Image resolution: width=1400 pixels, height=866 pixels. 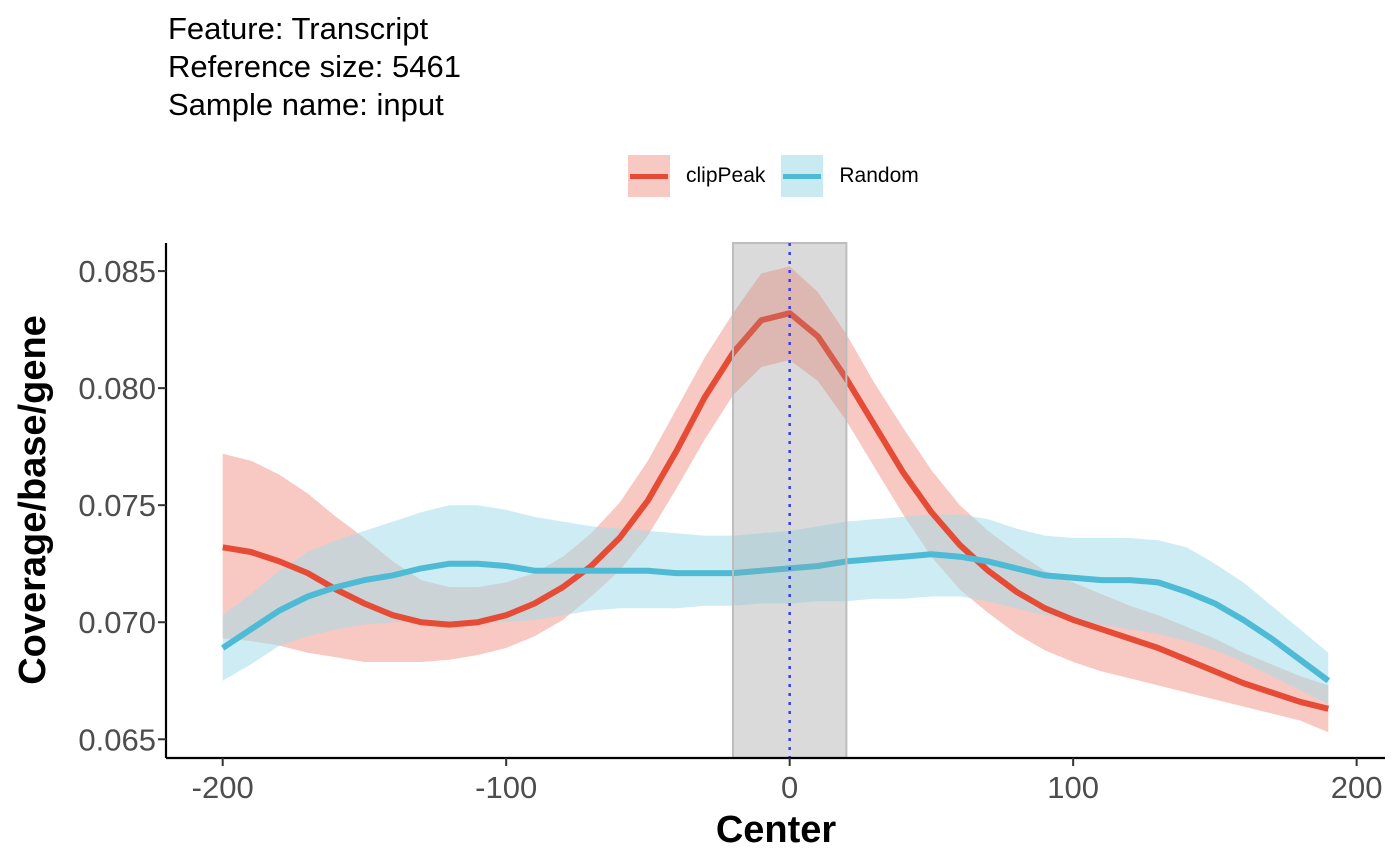 I want to click on legend-key-random, so click(x=802, y=176).